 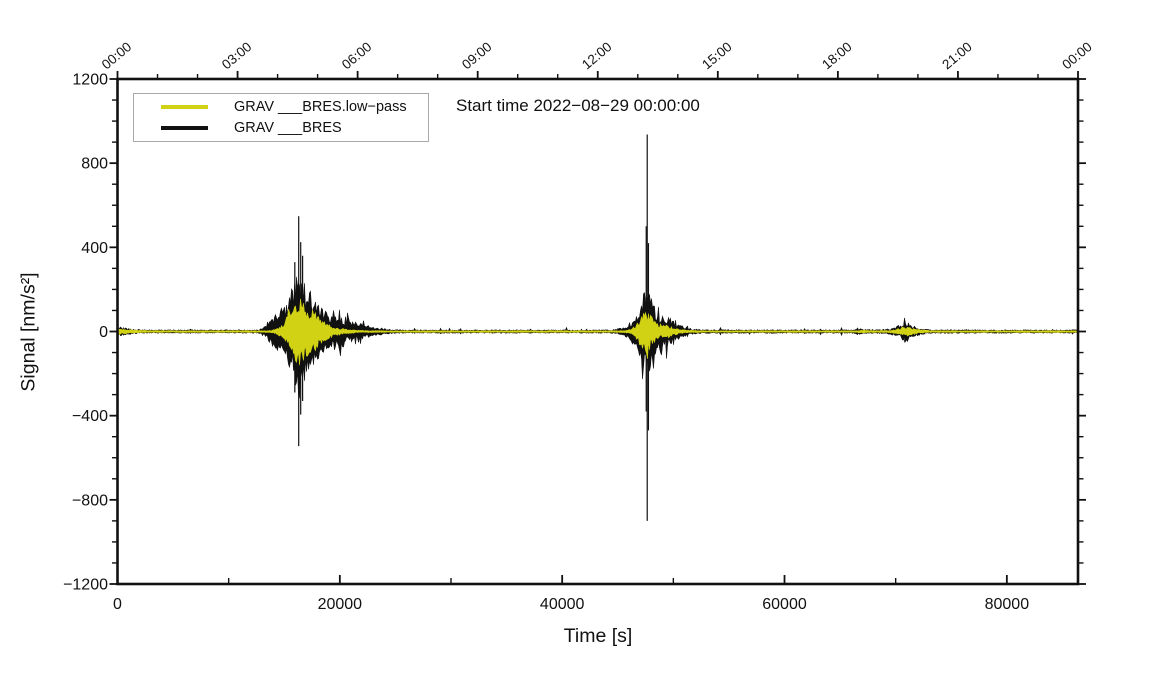 What do you see at coordinates (837, 55) in the screenshot?
I see `svg-text: 18:00` at bounding box center [837, 55].